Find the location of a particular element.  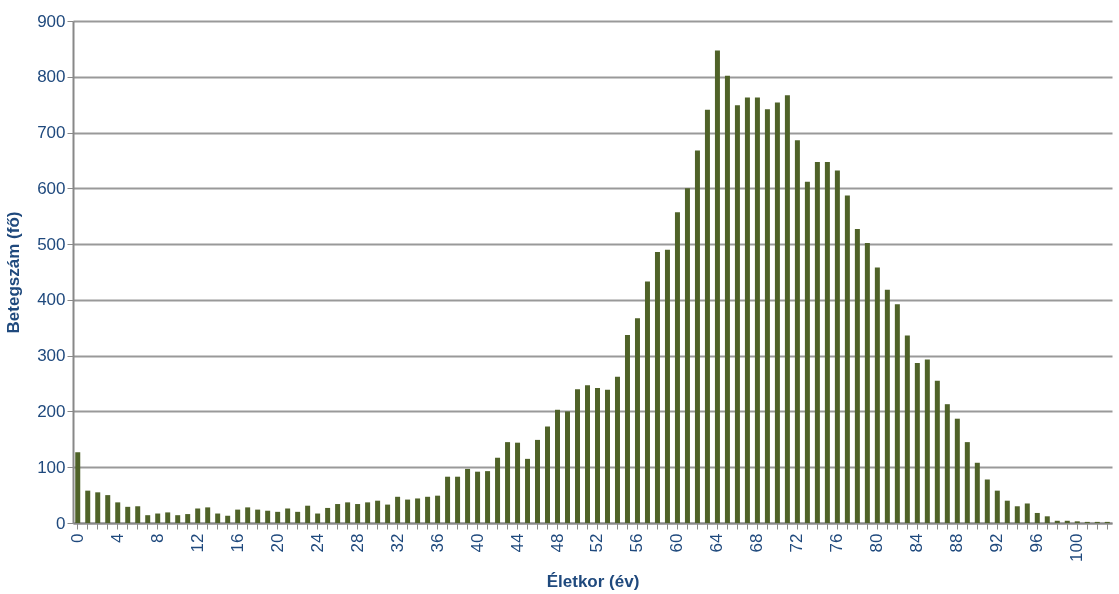

x-tick-label: 92 is located at coordinates (997, 543).